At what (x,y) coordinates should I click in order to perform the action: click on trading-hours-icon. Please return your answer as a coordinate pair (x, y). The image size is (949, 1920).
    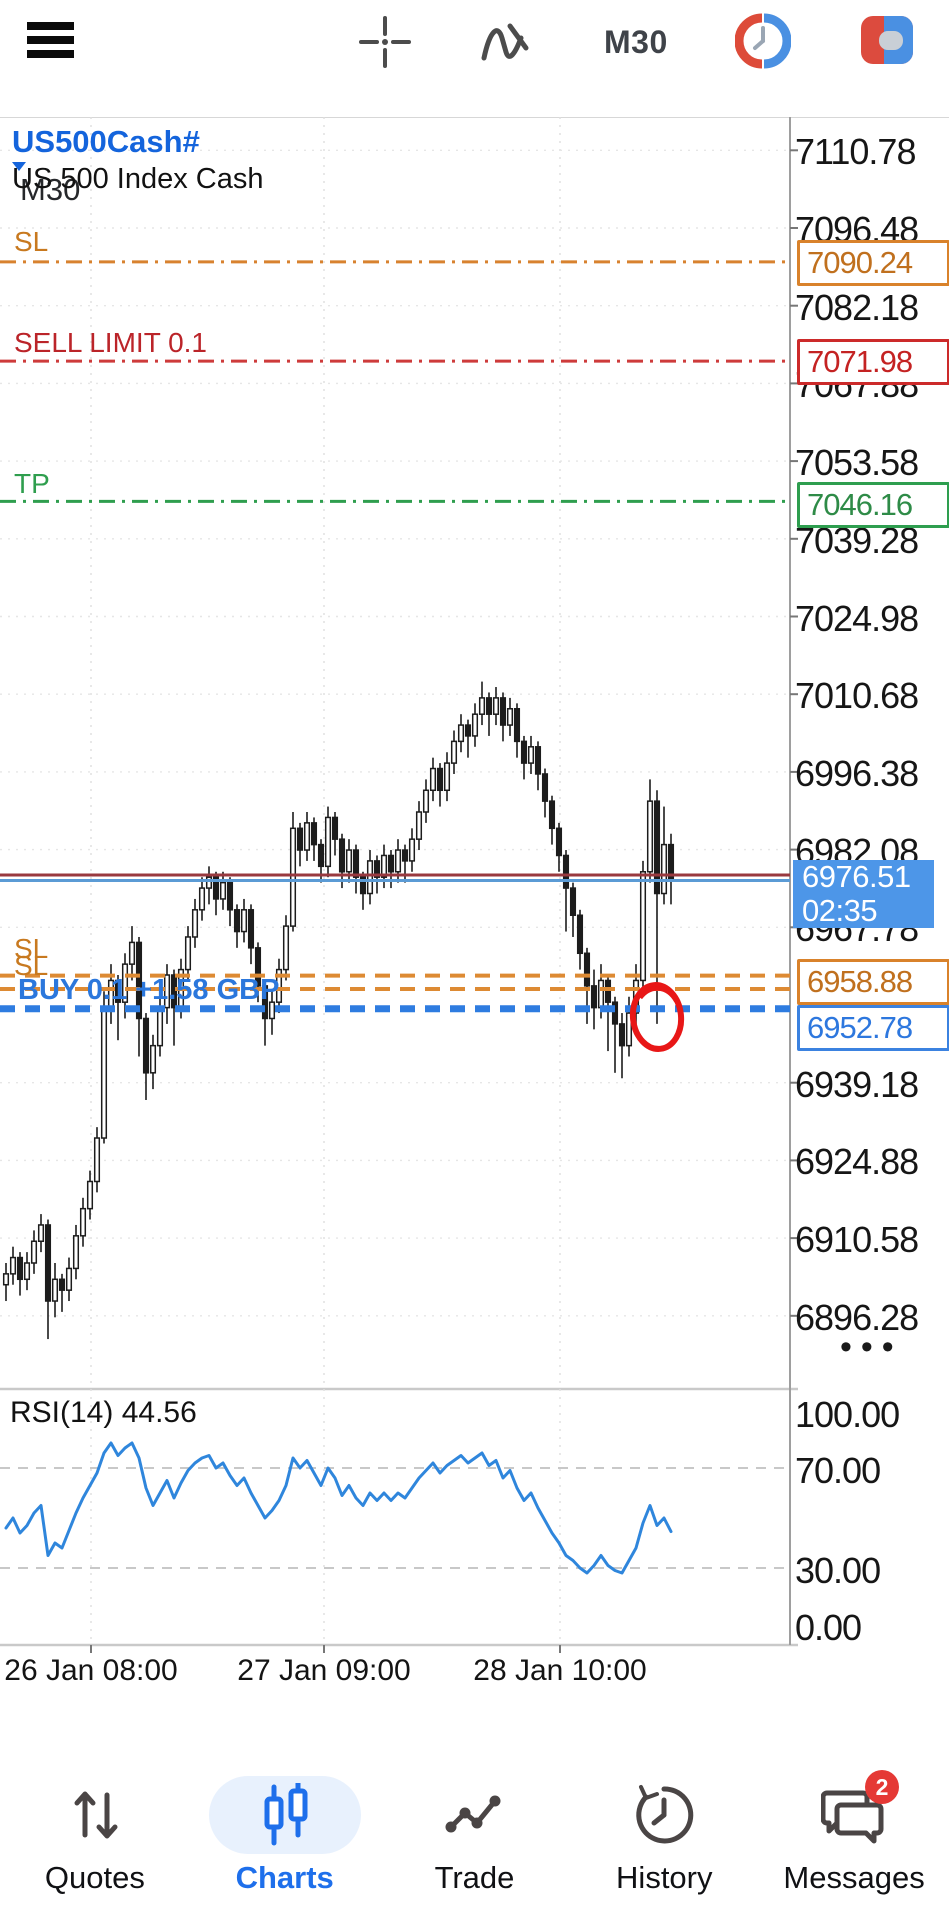
    Looking at the image, I should click on (763, 41).